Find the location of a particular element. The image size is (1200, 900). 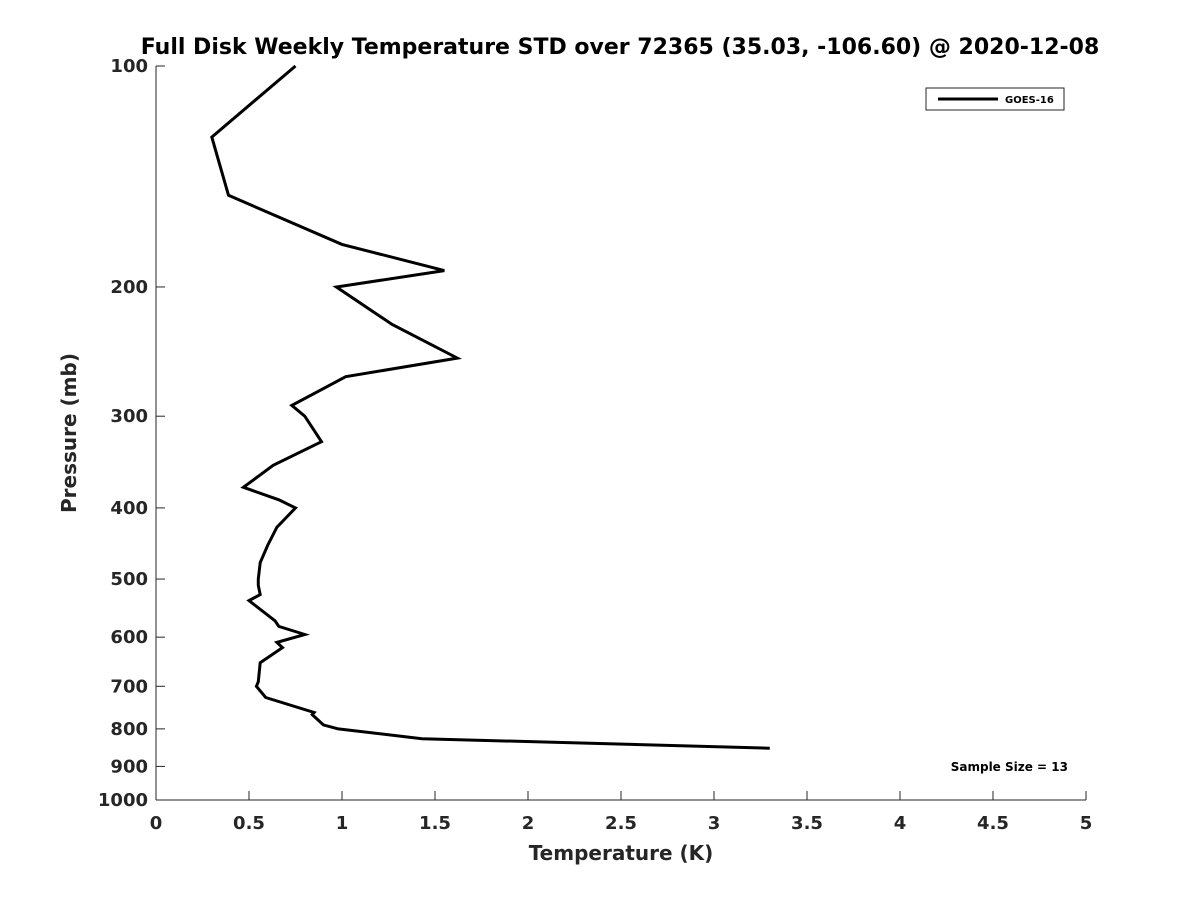

y-tick-label: 100 is located at coordinates (129, 66).